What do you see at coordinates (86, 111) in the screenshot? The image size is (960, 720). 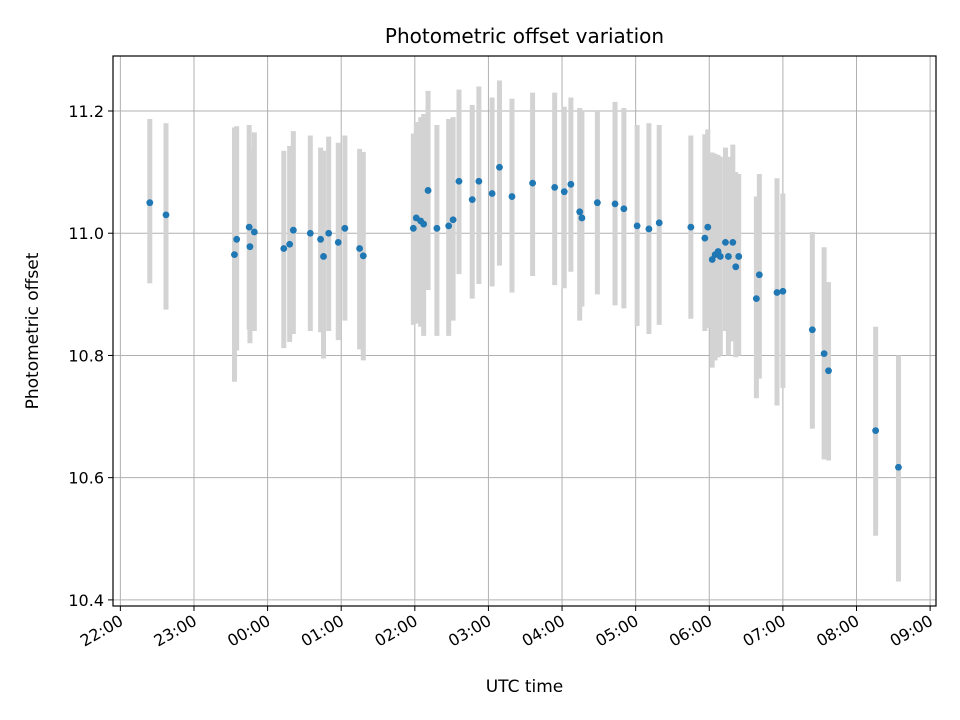 I see `y-tick-label: 11.2` at bounding box center [86, 111].